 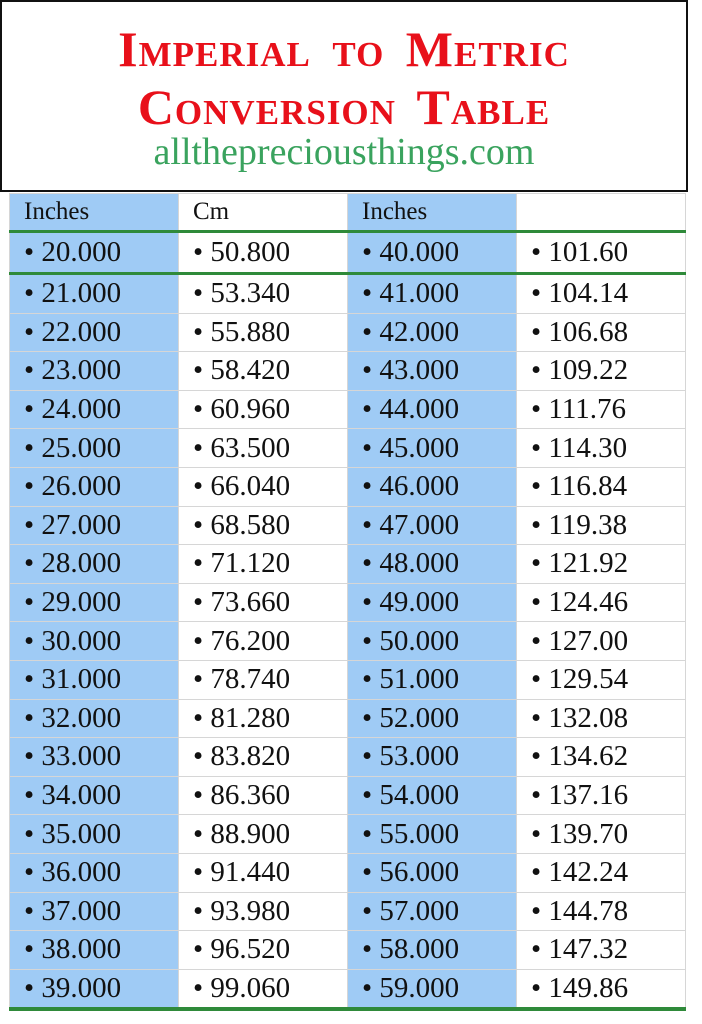 What do you see at coordinates (601, 293) in the screenshot?
I see `cm-cell: • 104.14` at bounding box center [601, 293].